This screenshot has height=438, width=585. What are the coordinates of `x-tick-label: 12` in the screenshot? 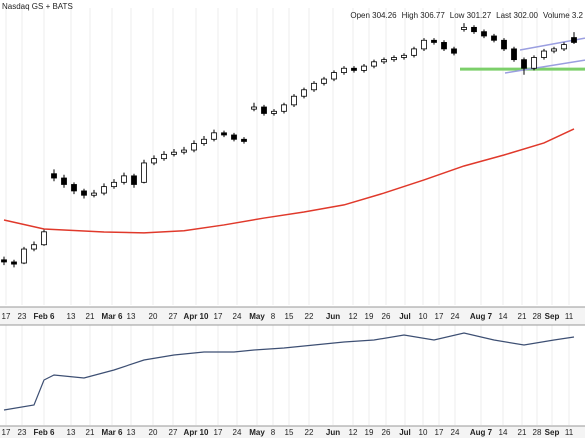 It's located at (353, 316).